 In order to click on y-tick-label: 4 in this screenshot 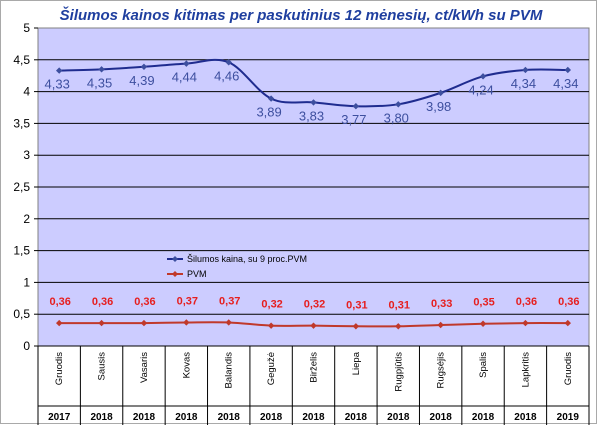, I will do `click(26, 92)`.